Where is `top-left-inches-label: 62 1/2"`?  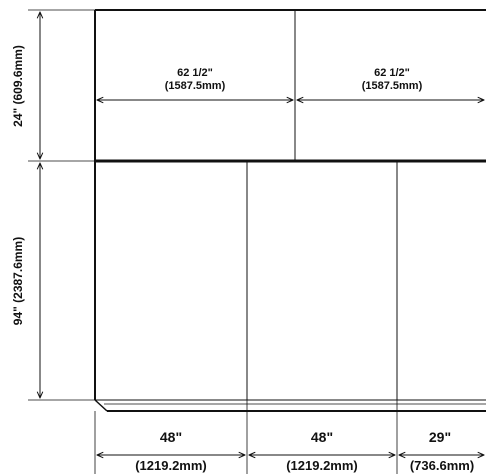
top-left-inches-label: 62 1/2" is located at coordinates (195, 73).